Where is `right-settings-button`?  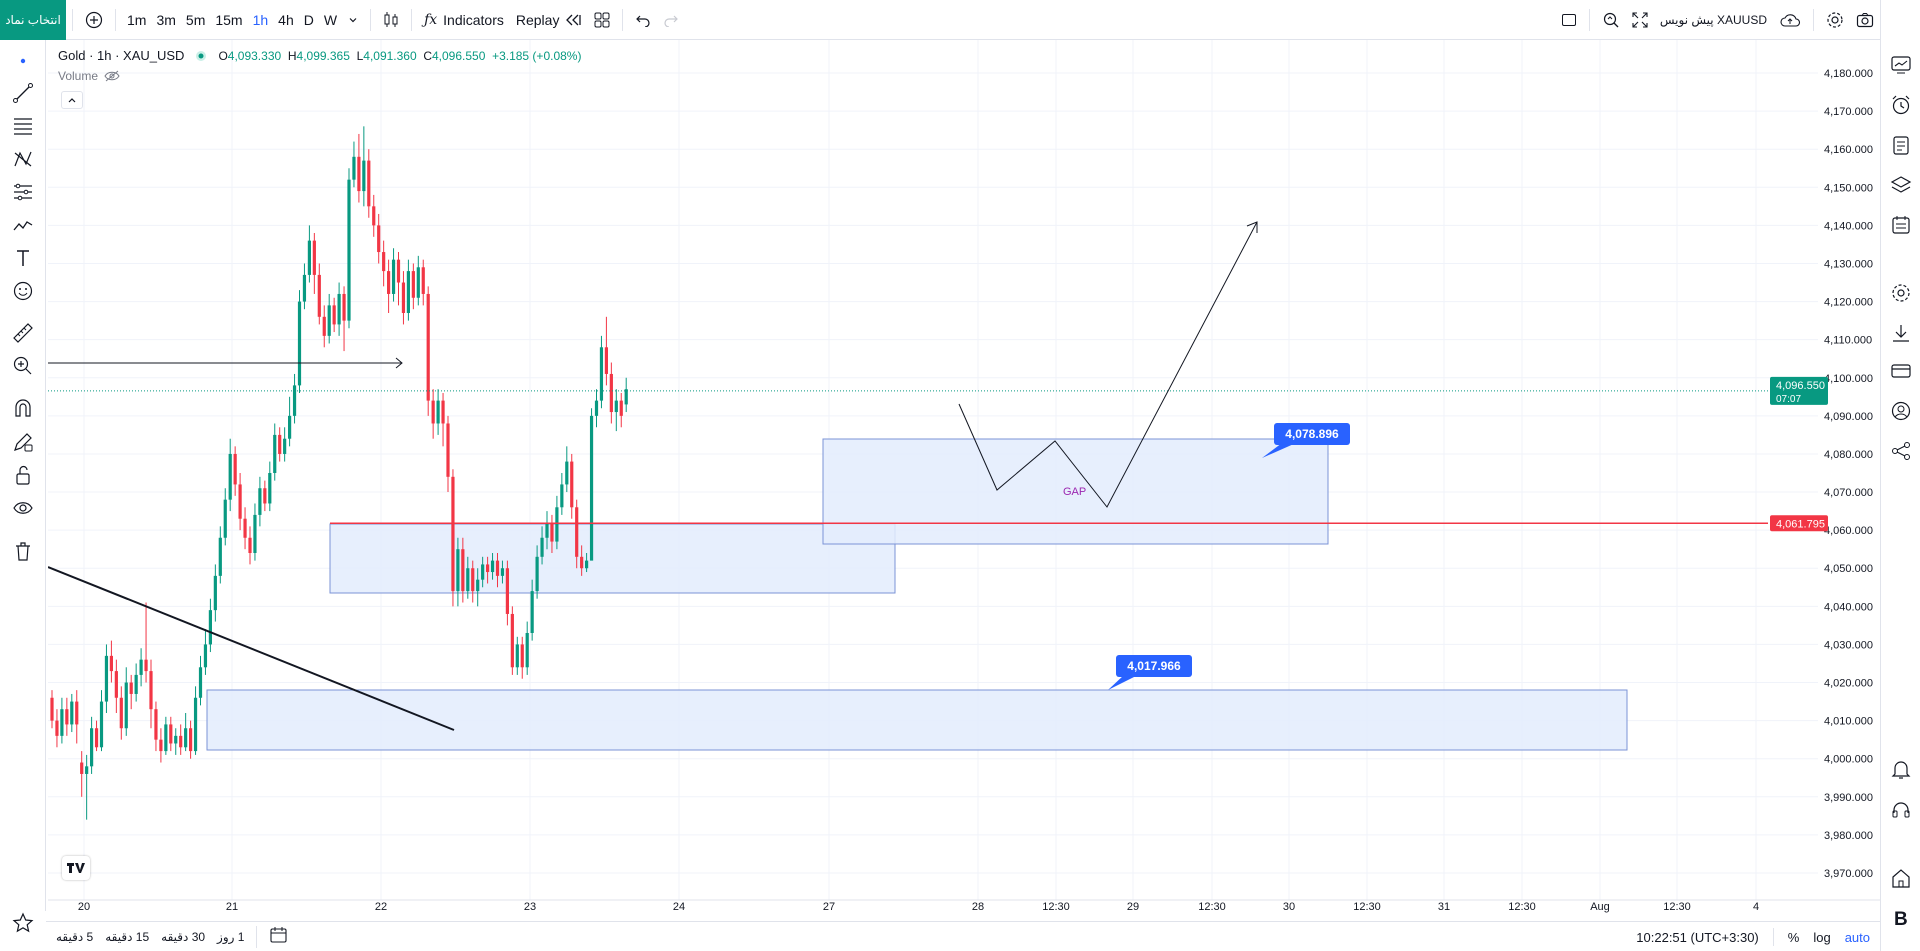
right-settings-button is located at coordinates (1901, 293).